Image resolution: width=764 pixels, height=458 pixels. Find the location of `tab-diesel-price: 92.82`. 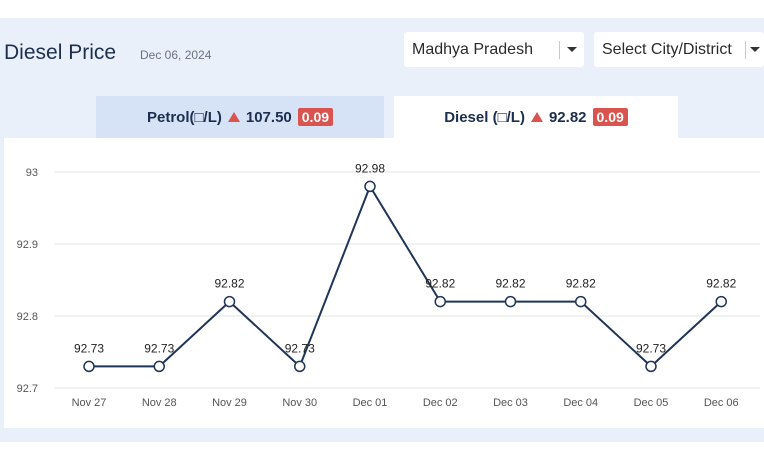

tab-diesel-price: 92.82 is located at coordinates (567, 117).